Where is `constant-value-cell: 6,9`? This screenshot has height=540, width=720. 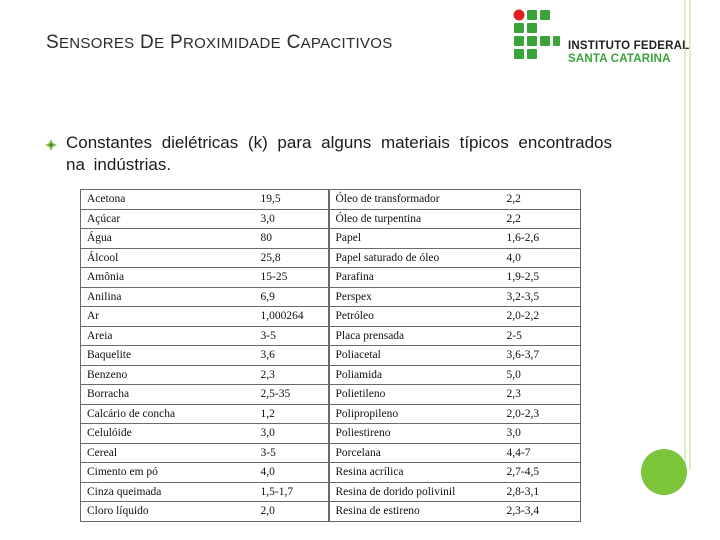 constant-value-cell: 6,9 is located at coordinates (291, 296).